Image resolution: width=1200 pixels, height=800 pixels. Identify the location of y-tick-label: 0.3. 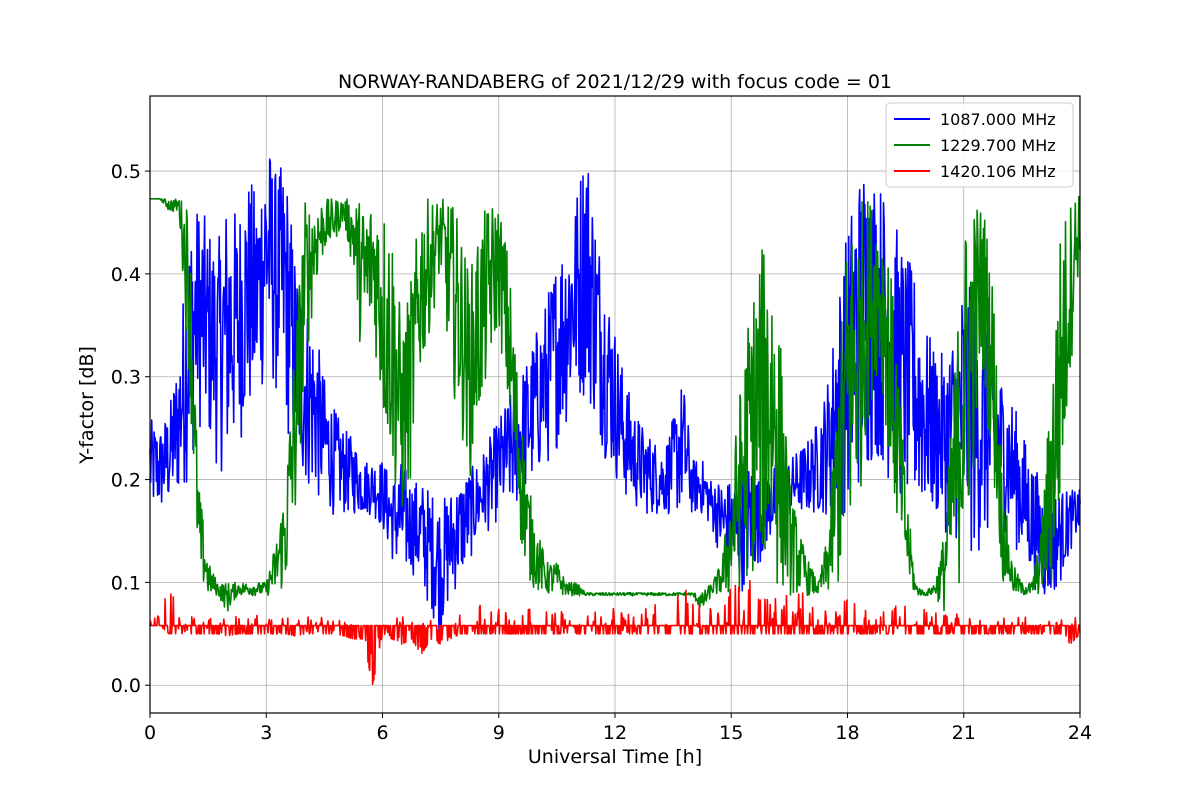
(126, 378).